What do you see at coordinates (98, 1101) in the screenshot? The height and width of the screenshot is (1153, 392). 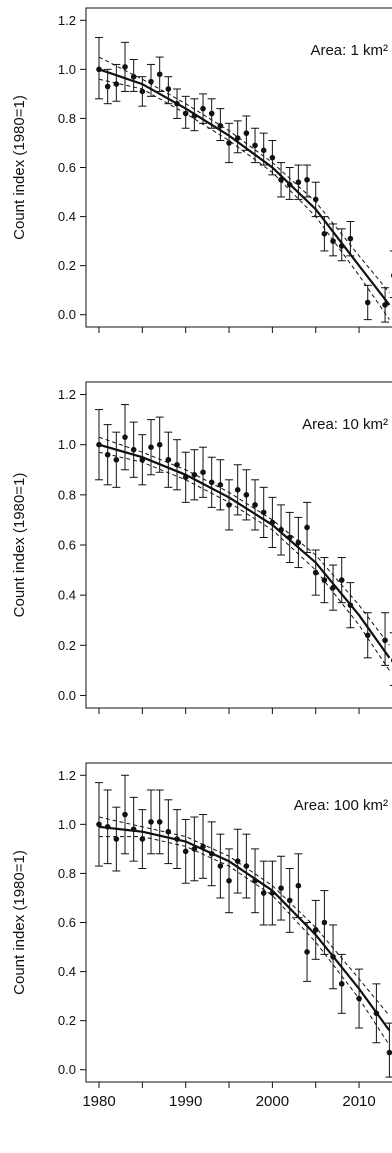 I see `x-tick-label: 1980` at bounding box center [98, 1101].